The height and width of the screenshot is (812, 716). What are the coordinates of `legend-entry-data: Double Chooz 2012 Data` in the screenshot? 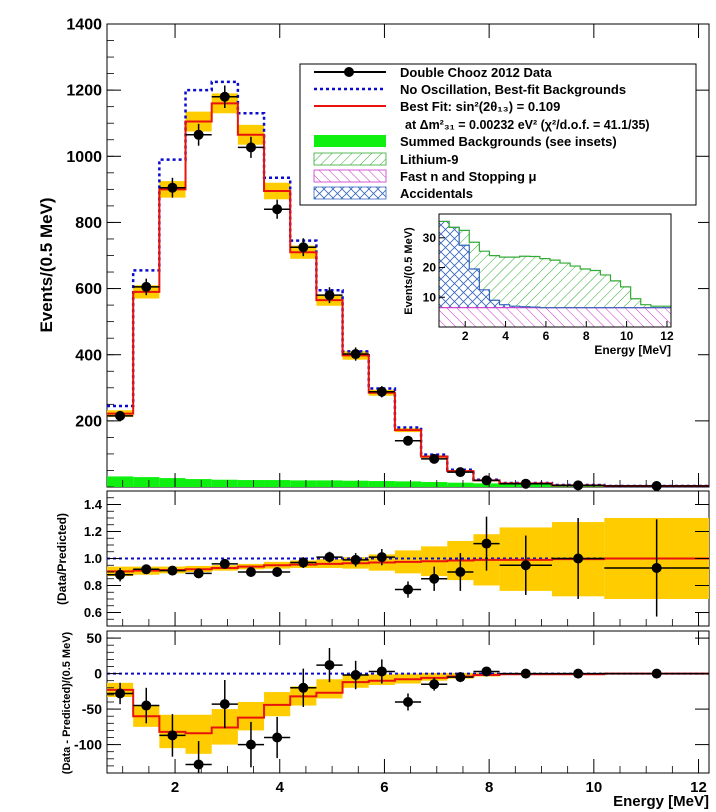 It's located at (433, 72).